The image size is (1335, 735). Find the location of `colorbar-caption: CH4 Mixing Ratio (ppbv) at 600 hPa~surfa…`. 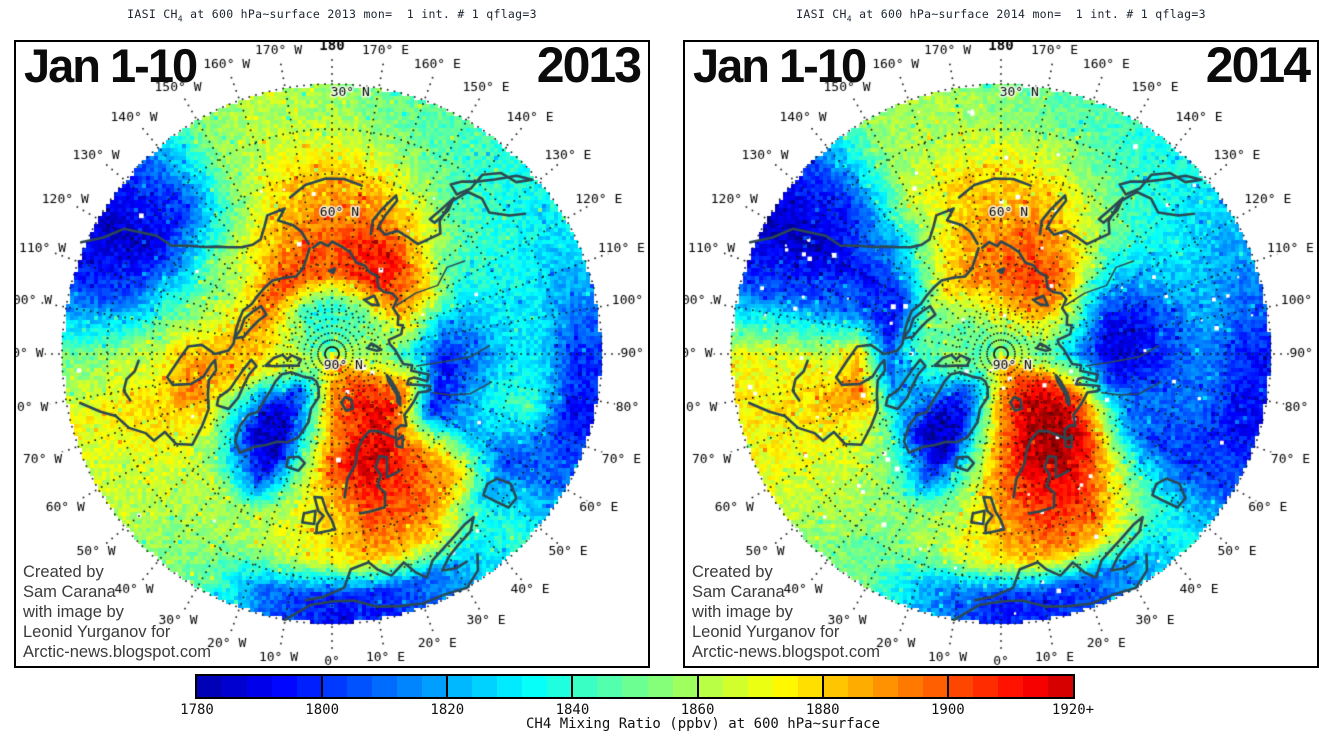

colorbar-caption: CH4 Mixing Ratio (ppbv) at 600 hPa~surfa… is located at coordinates (703, 724).